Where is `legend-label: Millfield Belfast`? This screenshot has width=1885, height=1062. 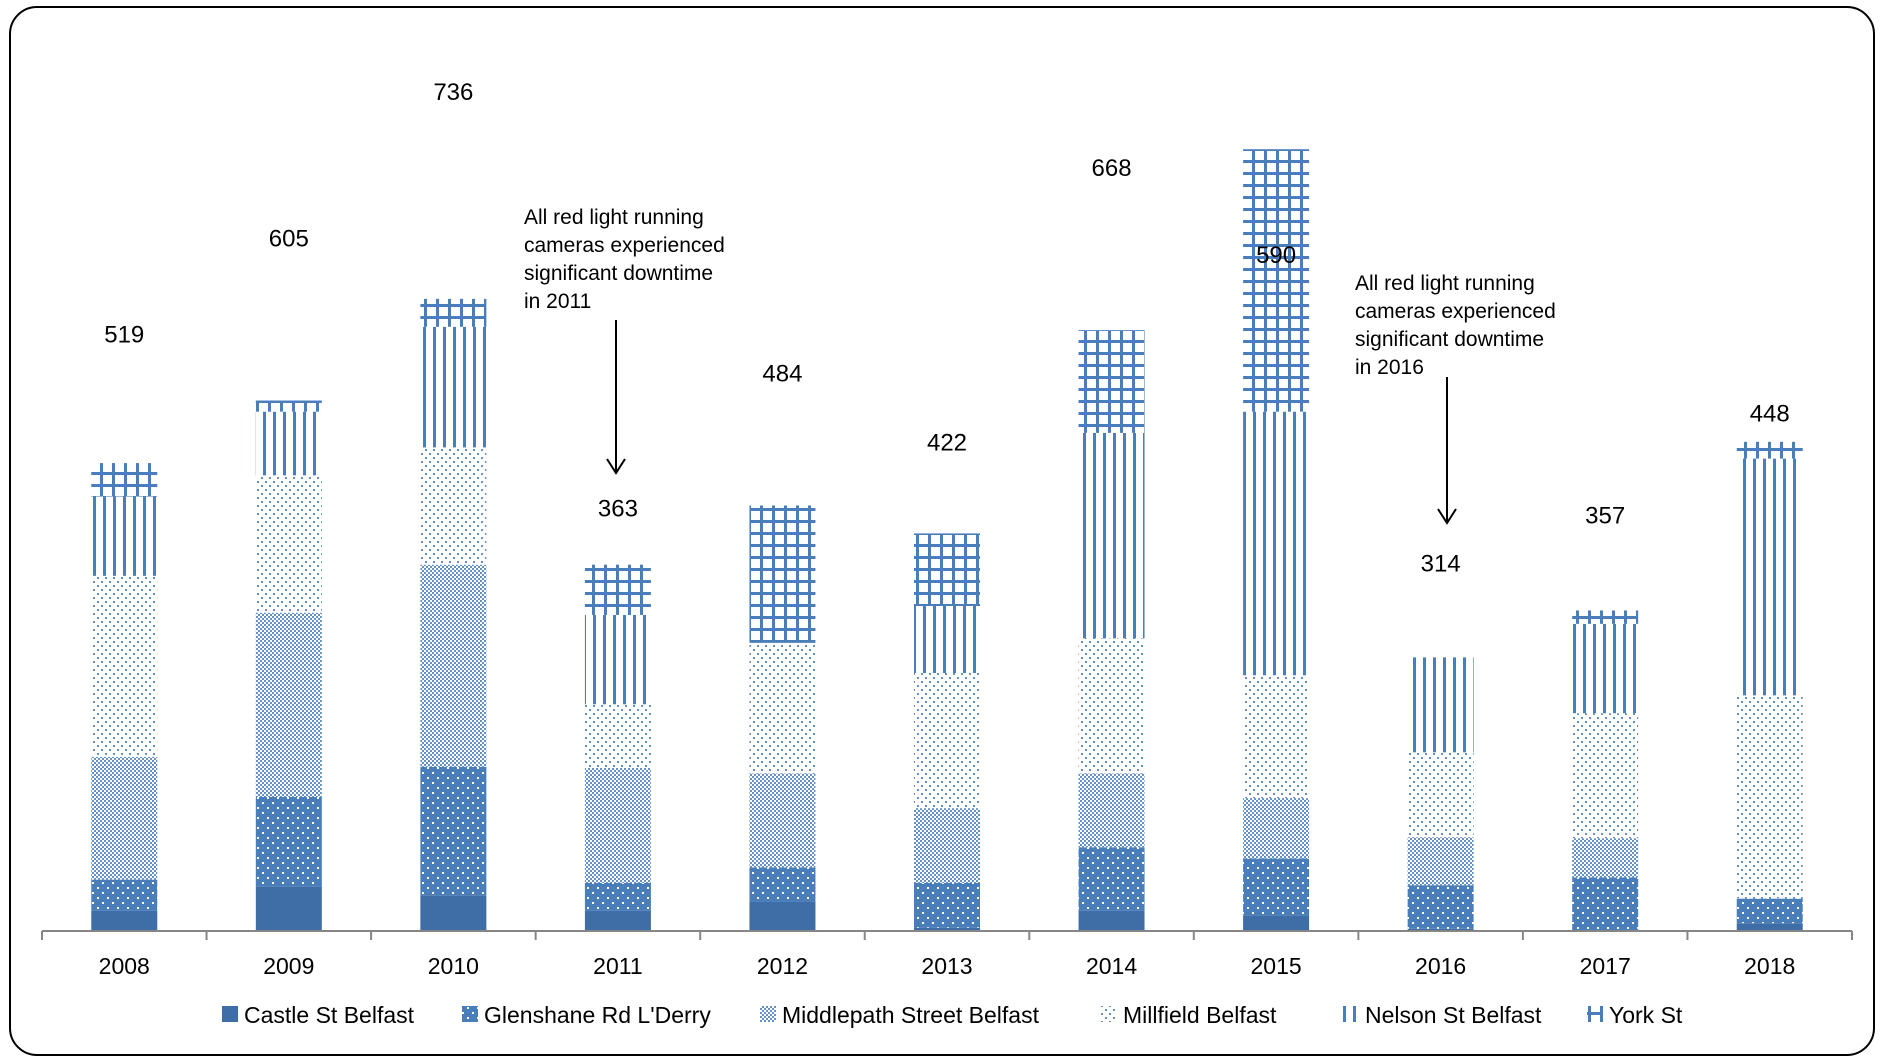
legend-label: Millfield Belfast is located at coordinates (1200, 1015).